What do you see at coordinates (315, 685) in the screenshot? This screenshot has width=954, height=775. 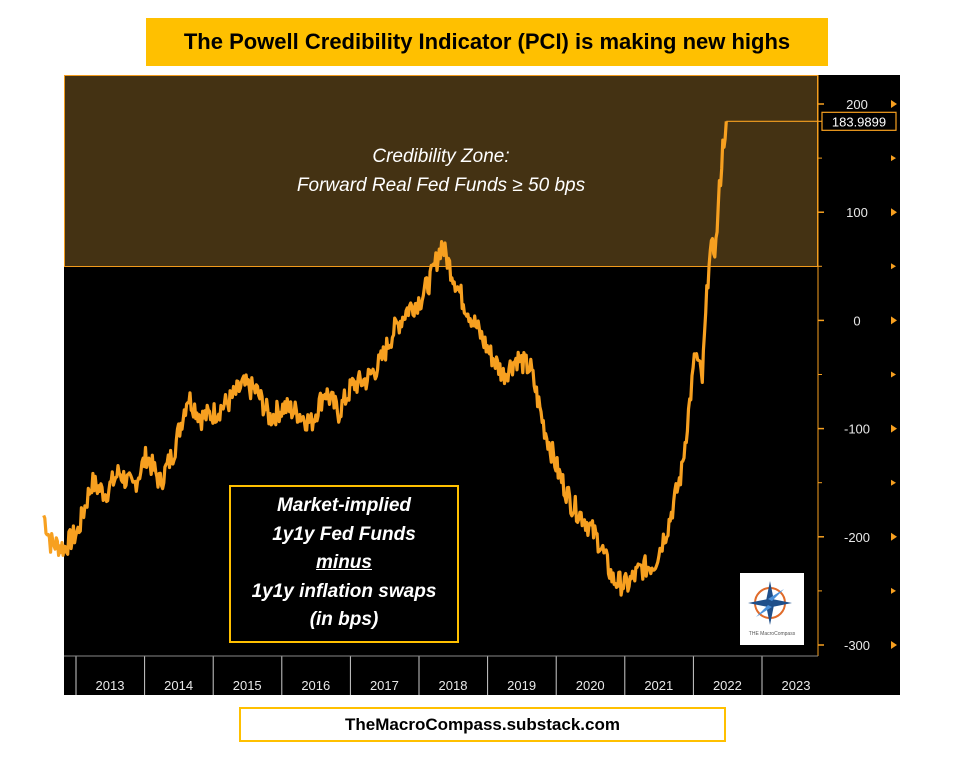 I see `x-tick-label: 2016` at bounding box center [315, 685].